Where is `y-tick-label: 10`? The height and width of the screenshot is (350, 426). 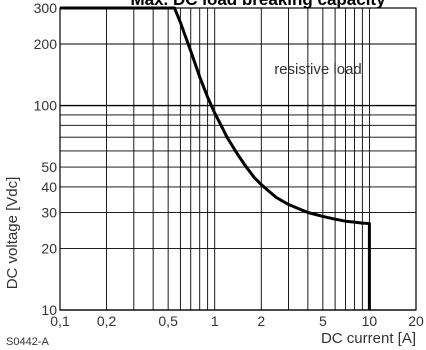 y-tick-label: 10 is located at coordinates (49, 310).